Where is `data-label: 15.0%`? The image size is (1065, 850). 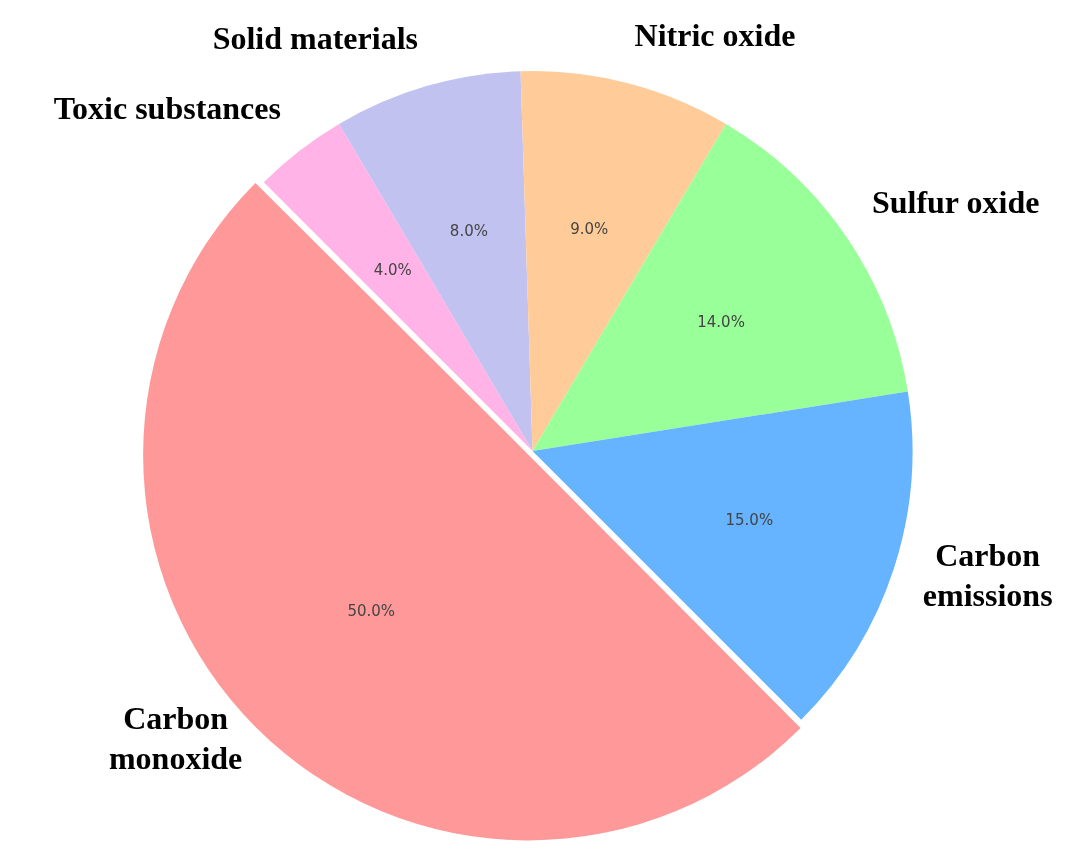 data-label: 15.0% is located at coordinates (749, 520).